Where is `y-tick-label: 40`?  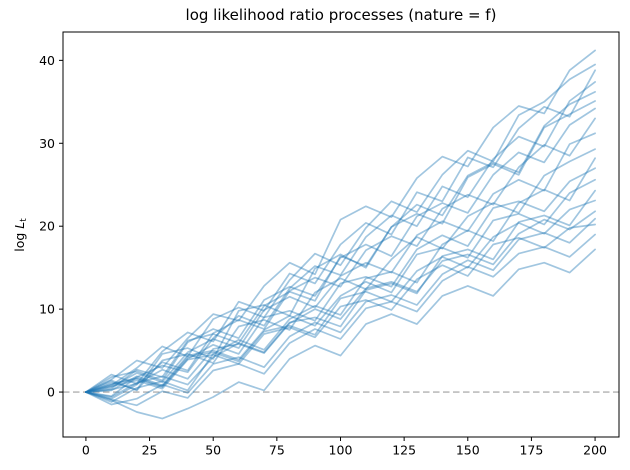
y-tick-label: 40 is located at coordinates (47, 60).